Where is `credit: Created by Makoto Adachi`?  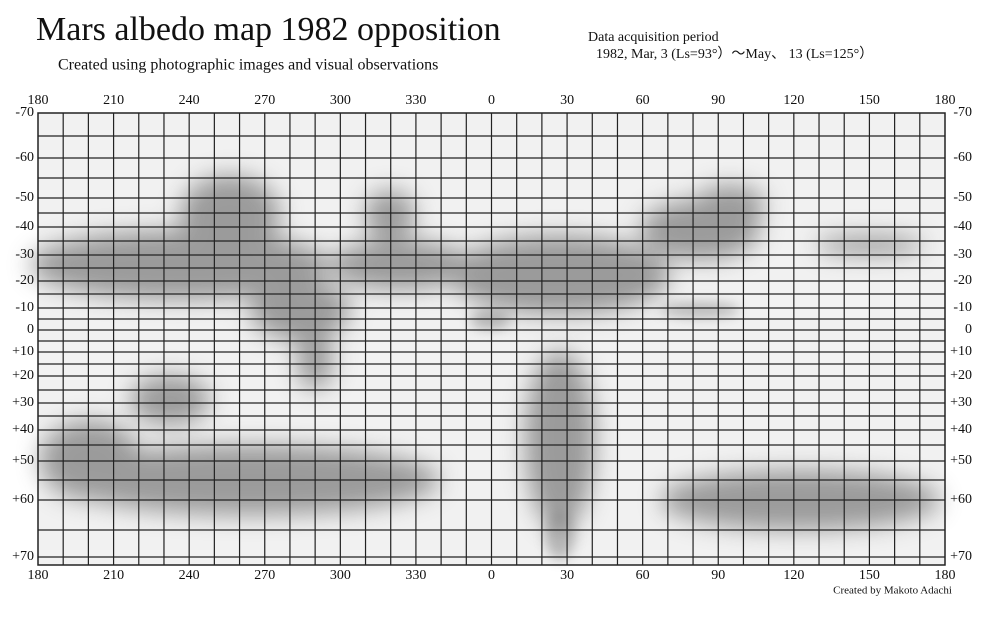 credit: Created by Makoto Adachi is located at coordinates (892, 591).